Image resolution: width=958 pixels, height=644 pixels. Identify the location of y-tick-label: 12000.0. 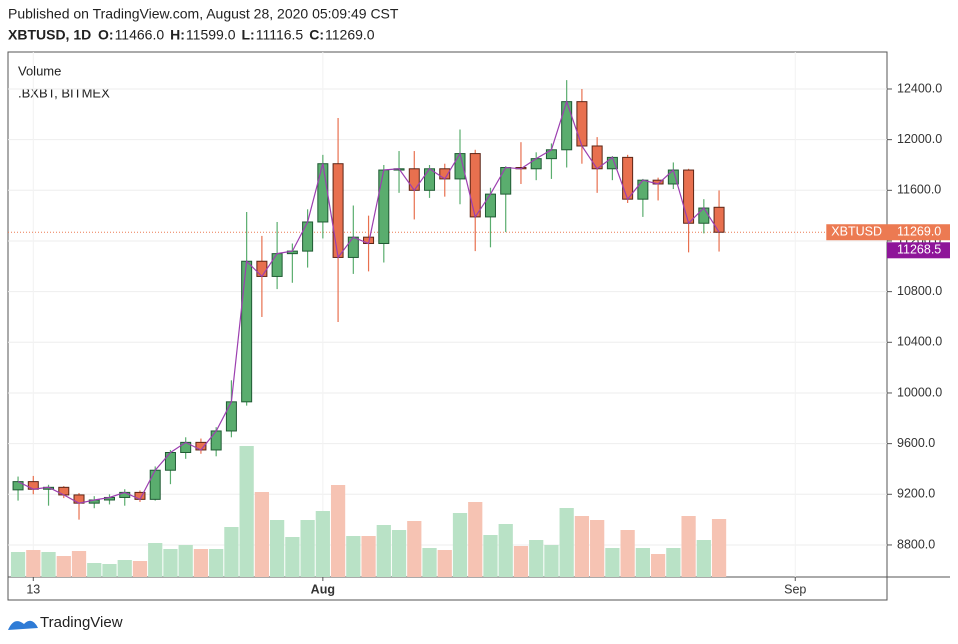
(919, 139).